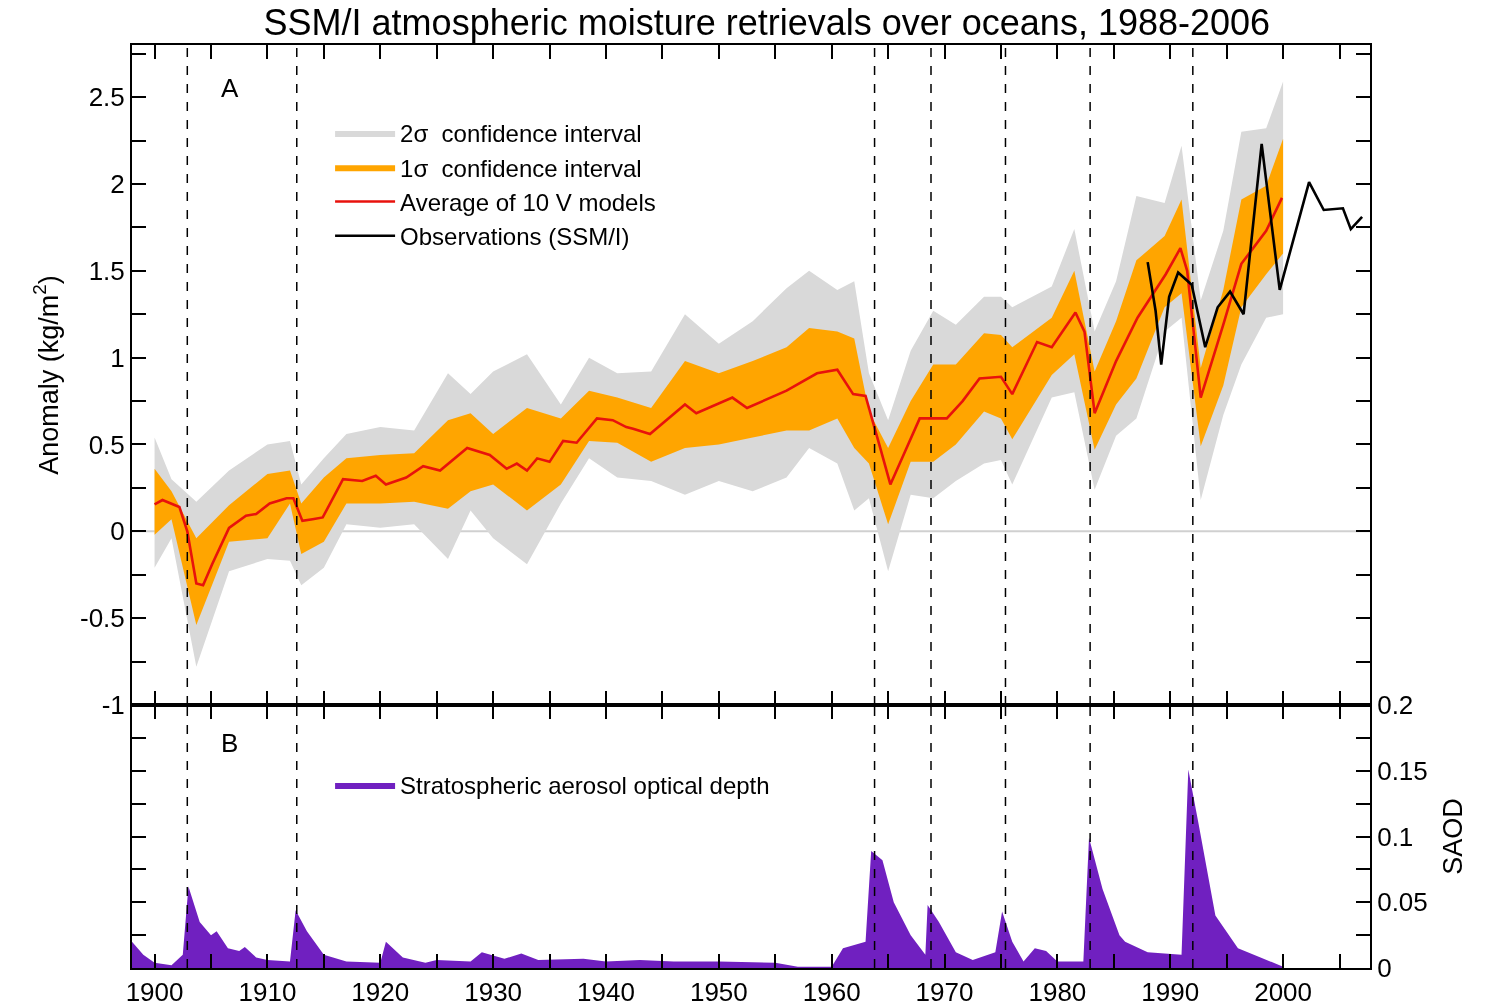 The width and height of the screenshot is (1489, 1008). Describe the element at coordinates (767, 22) in the screenshot. I see `chart-title: SSM/I atmospheric moisture retrievals over oceans, 1988-2006` at that location.